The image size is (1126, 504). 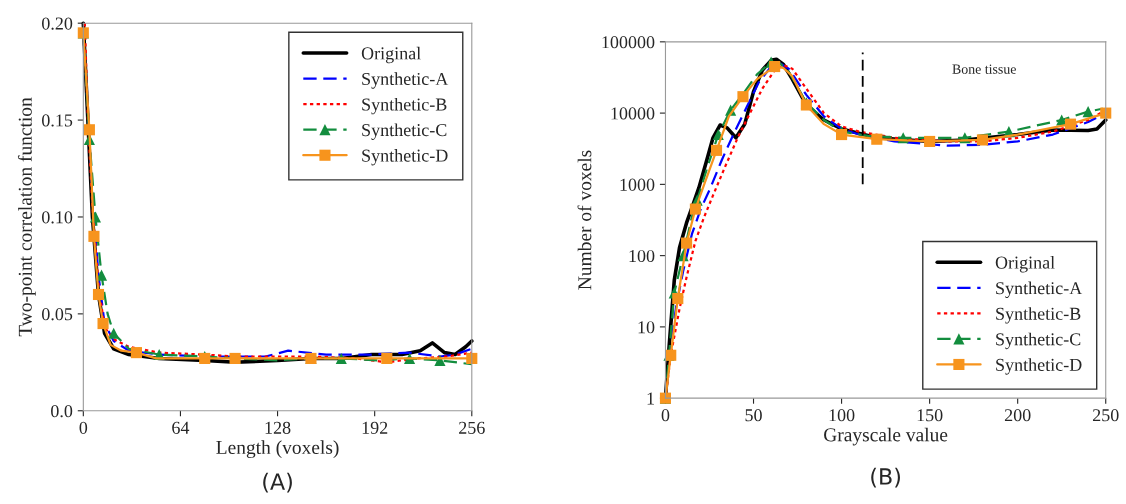 What do you see at coordinates (57, 314) in the screenshot?
I see `y-tick-label: 0.05` at bounding box center [57, 314].